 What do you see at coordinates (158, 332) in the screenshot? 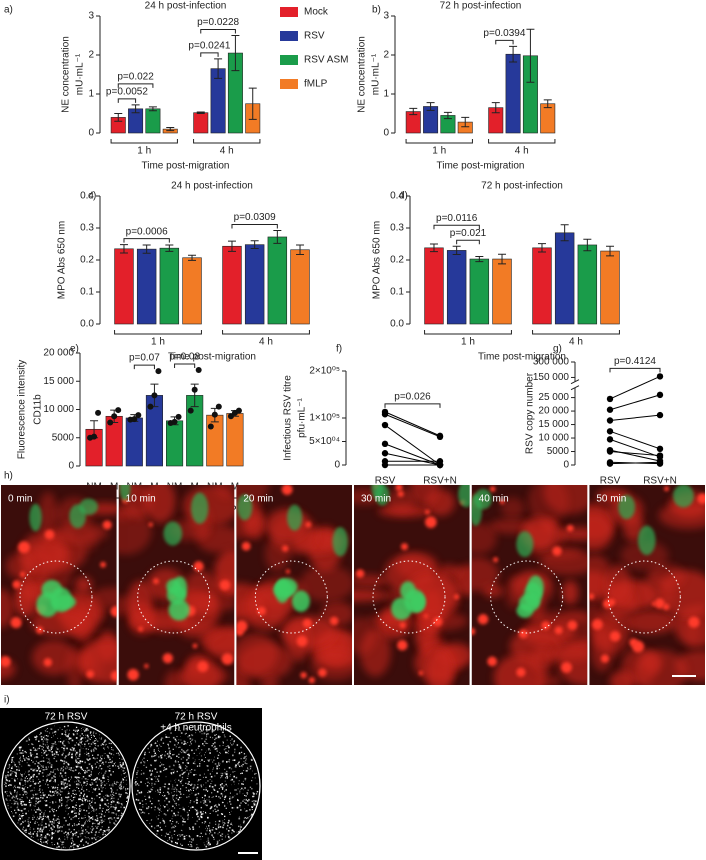
I see `group-bracket` at bounding box center [158, 332].